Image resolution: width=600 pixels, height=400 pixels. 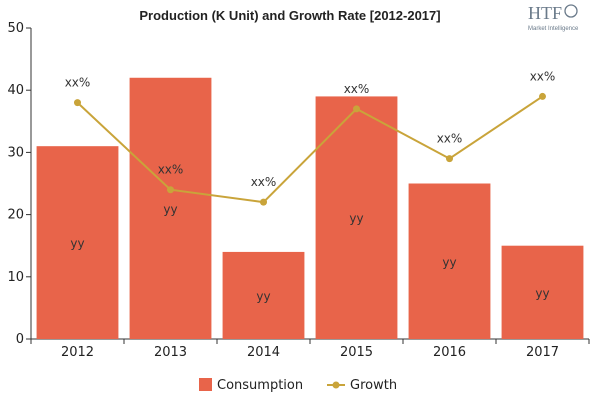 What do you see at coordinates (263, 352) in the screenshot?
I see `x-tick-label: 2014` at bounding box center [263, 352].